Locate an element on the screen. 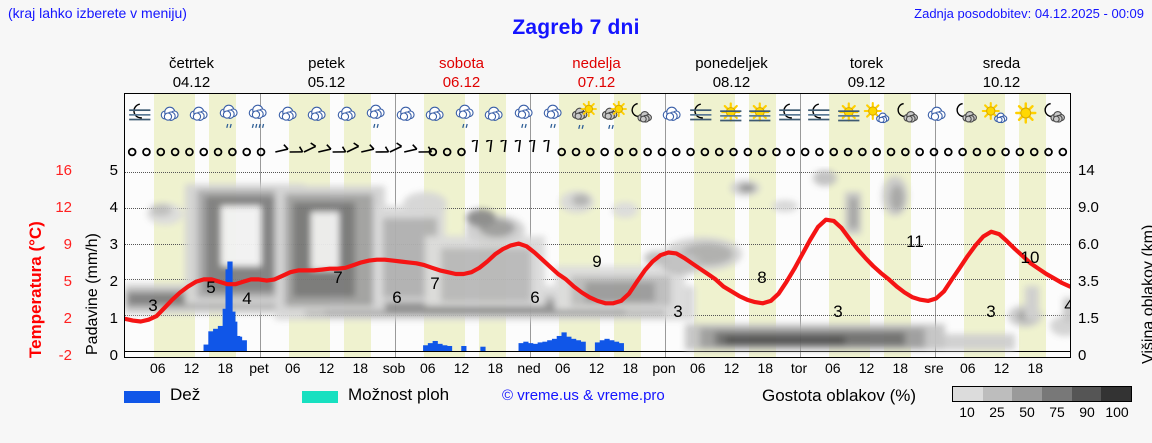 The width and height of the screenshot is (1152, 443). temperature-value-label: 6 is located at coordinates (535, 297).